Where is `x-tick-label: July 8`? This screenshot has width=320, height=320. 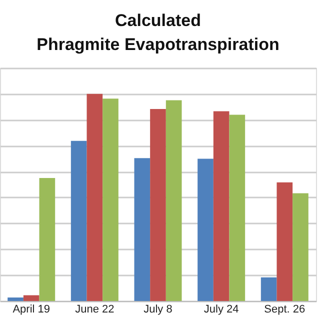 x-tick-label: July 8 is located at coordinates (158, 310).